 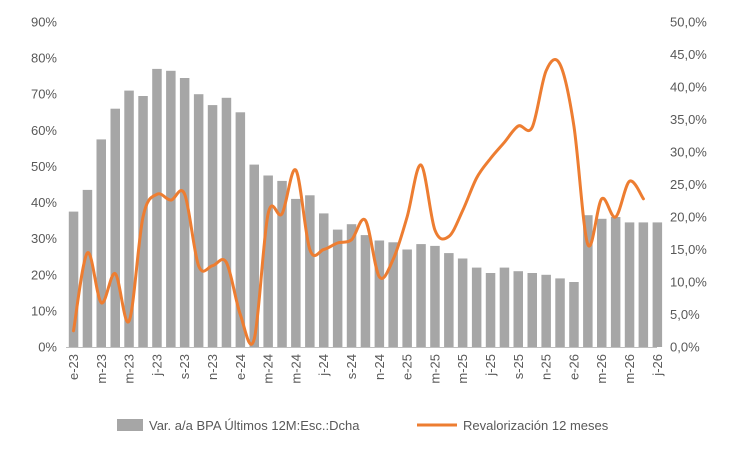 I want to click on x-tick-label: j-23, so click(x=156, y=365).